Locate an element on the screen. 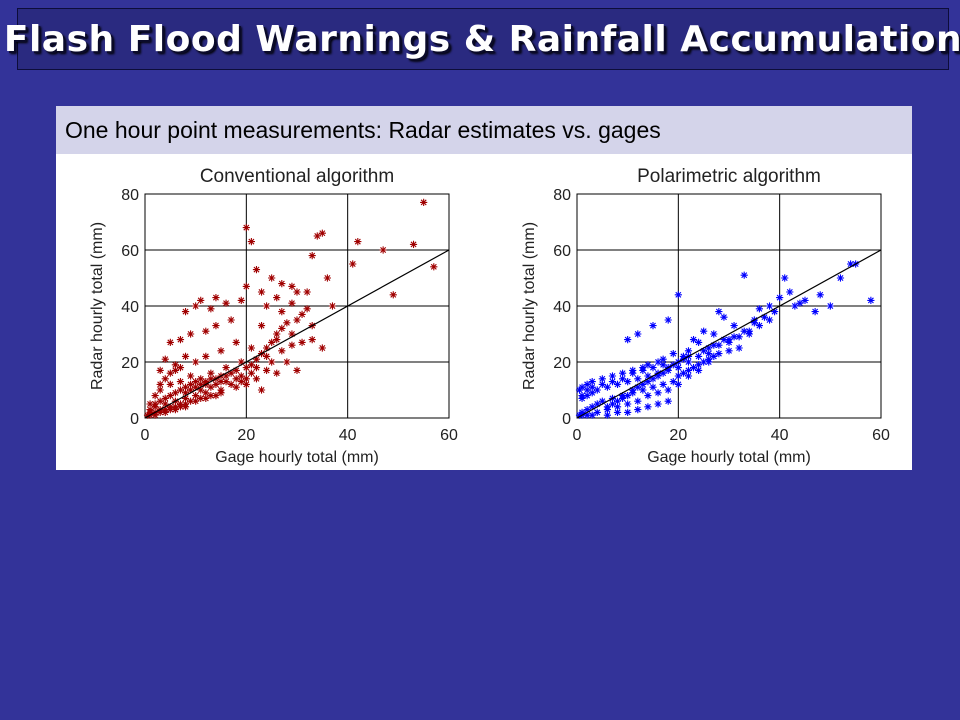 This screenshot has width=960, height=720. polarimetric-x-tick-label: 40 is located at coordinates (780, 435).